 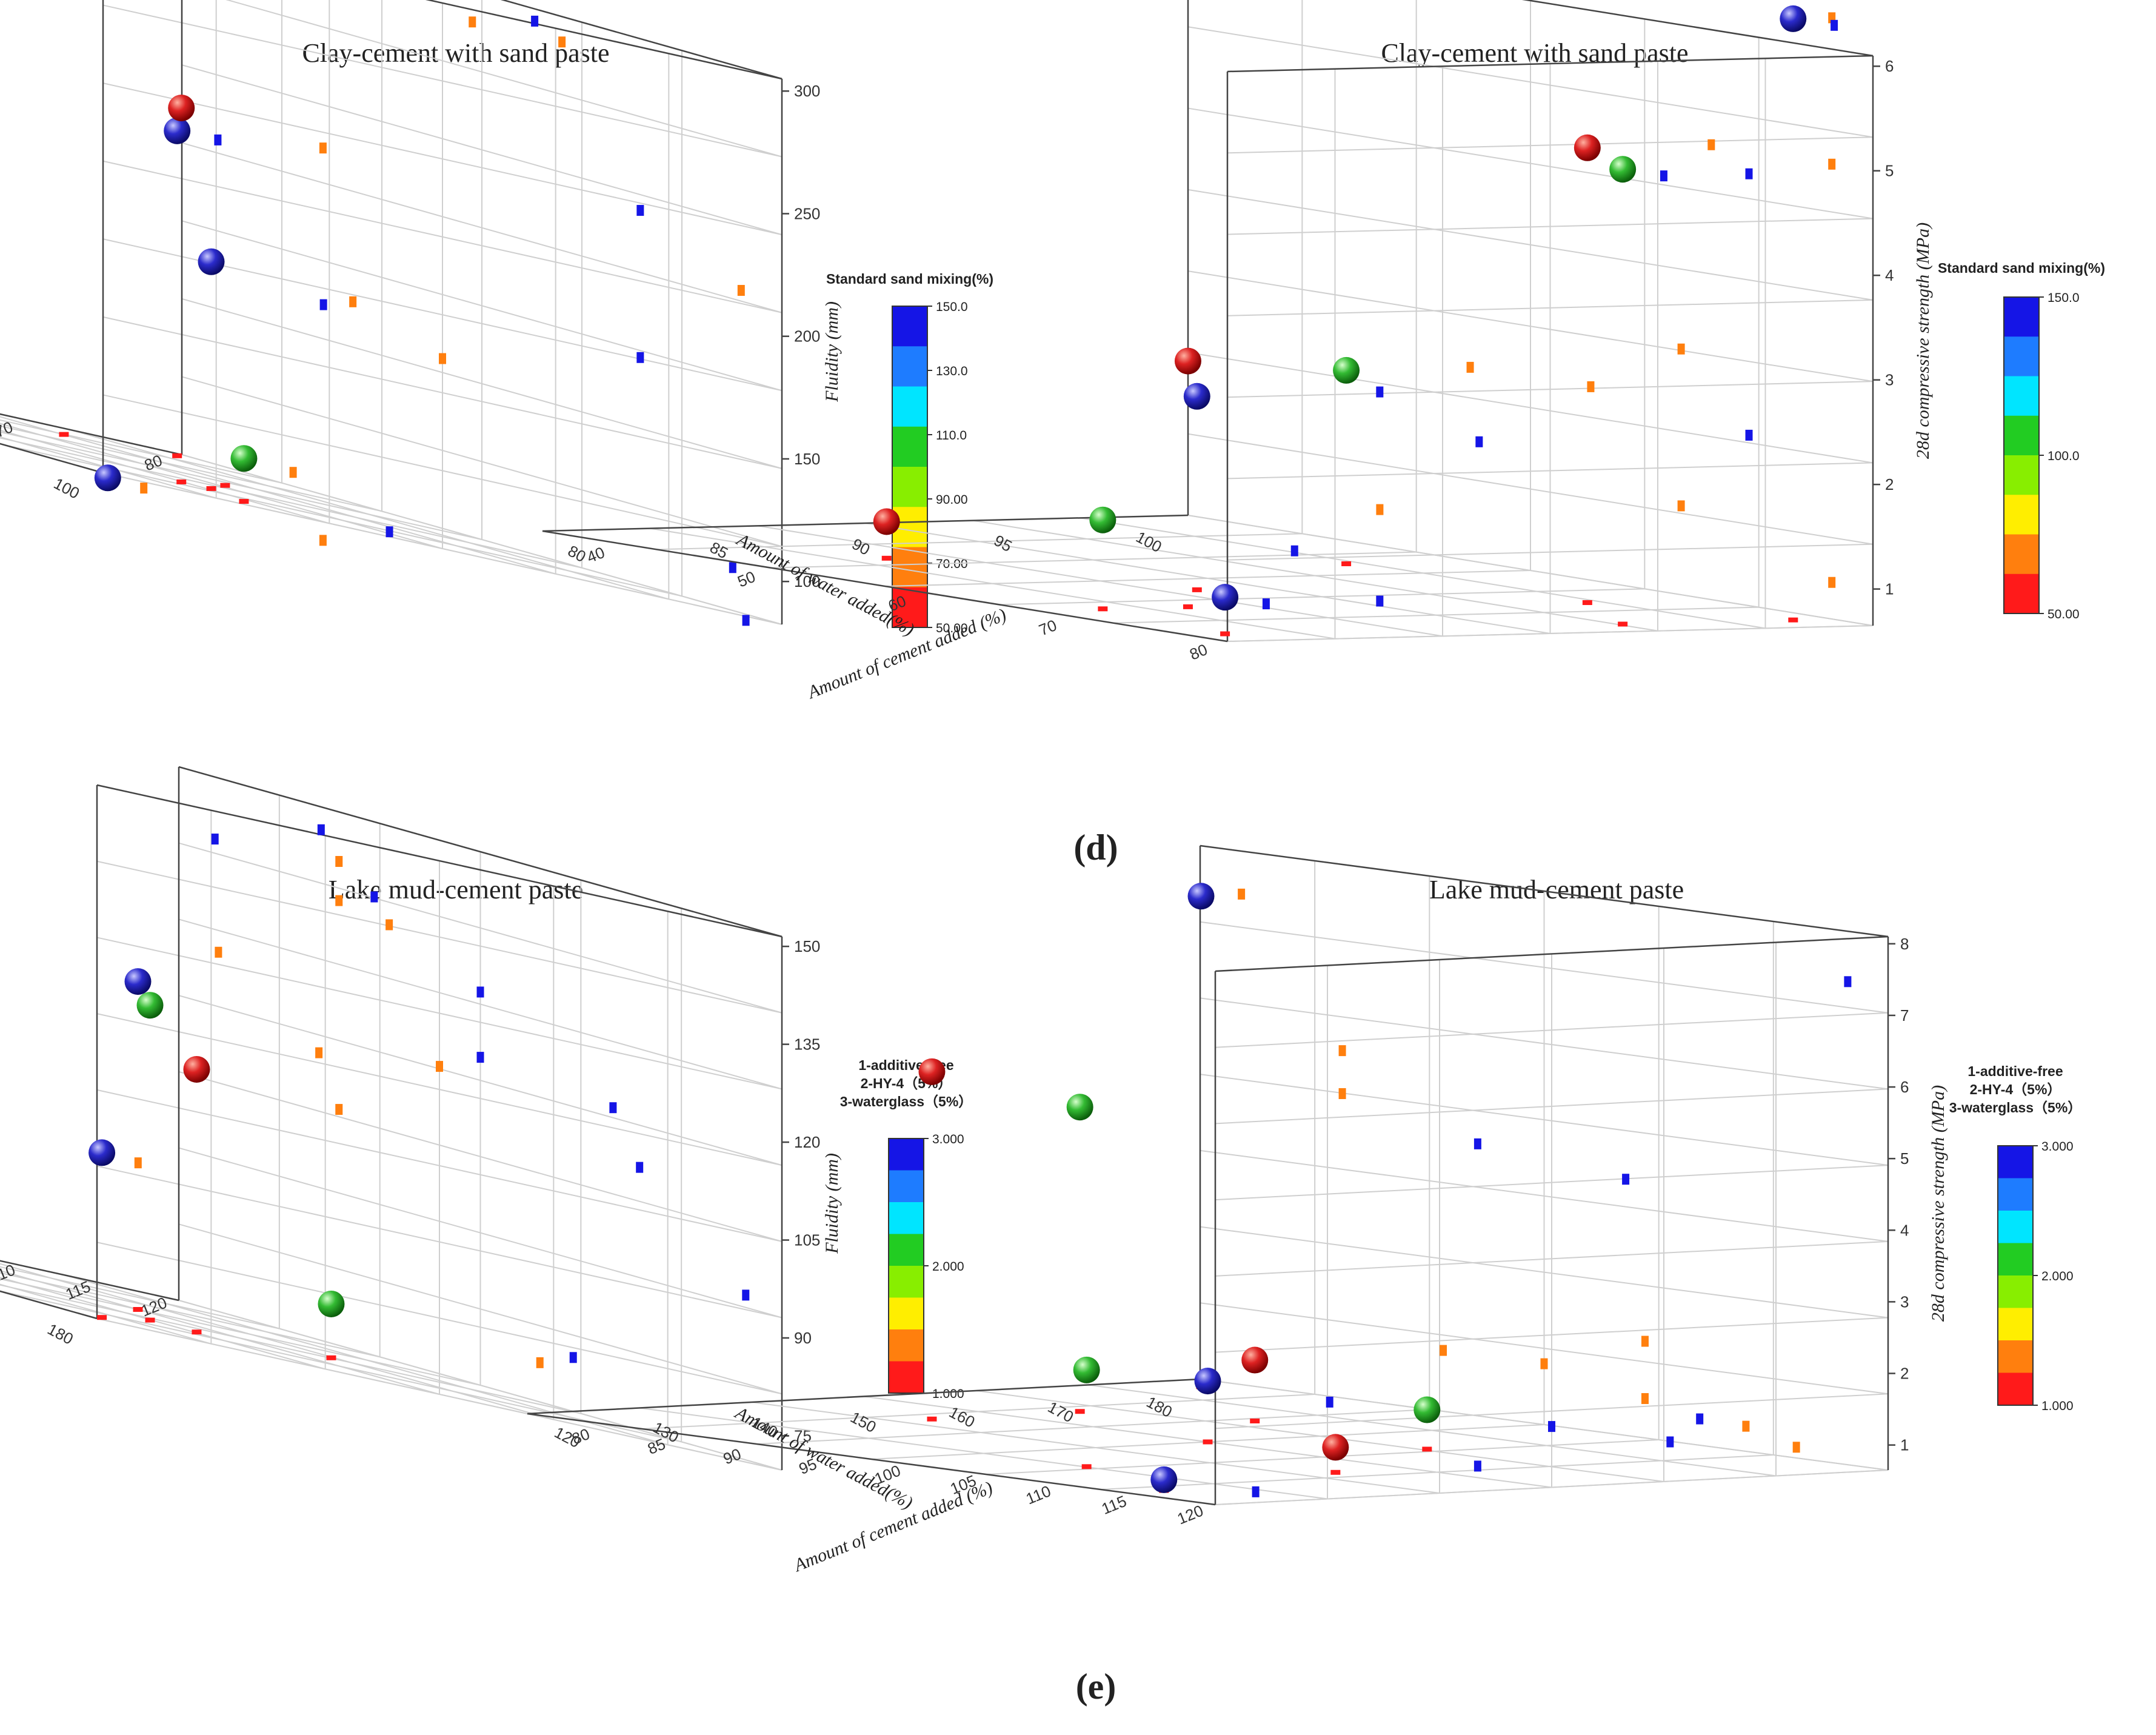 I want to click on x-tick-label: 95, so click(x=1003, y=543).